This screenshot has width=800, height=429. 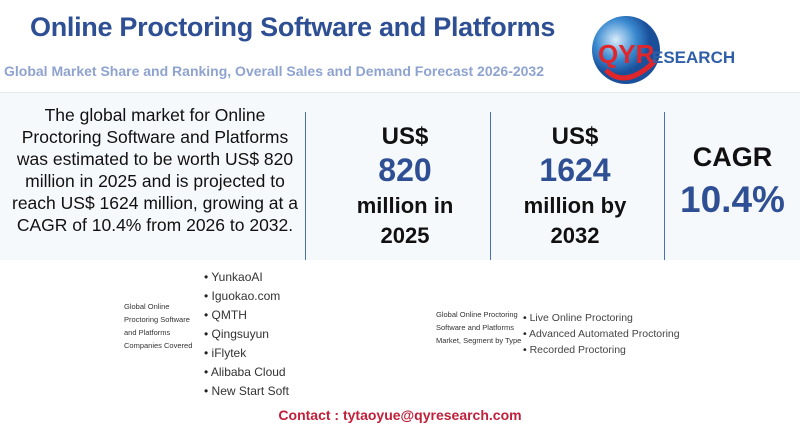 What do you see at coordinates (405, 220) in the screenshot?
I see `stat-label: million in 2025` at bounding box center [405, 220].